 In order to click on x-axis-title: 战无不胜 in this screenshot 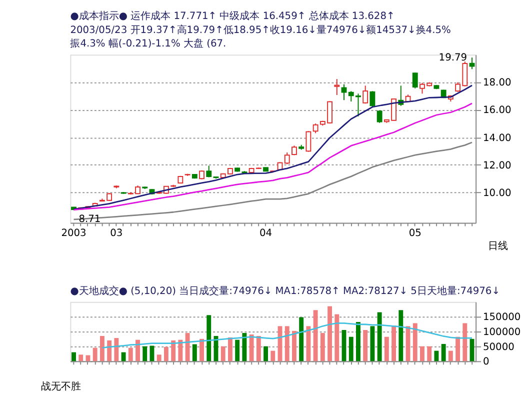, I will do `click(61, 386)`.